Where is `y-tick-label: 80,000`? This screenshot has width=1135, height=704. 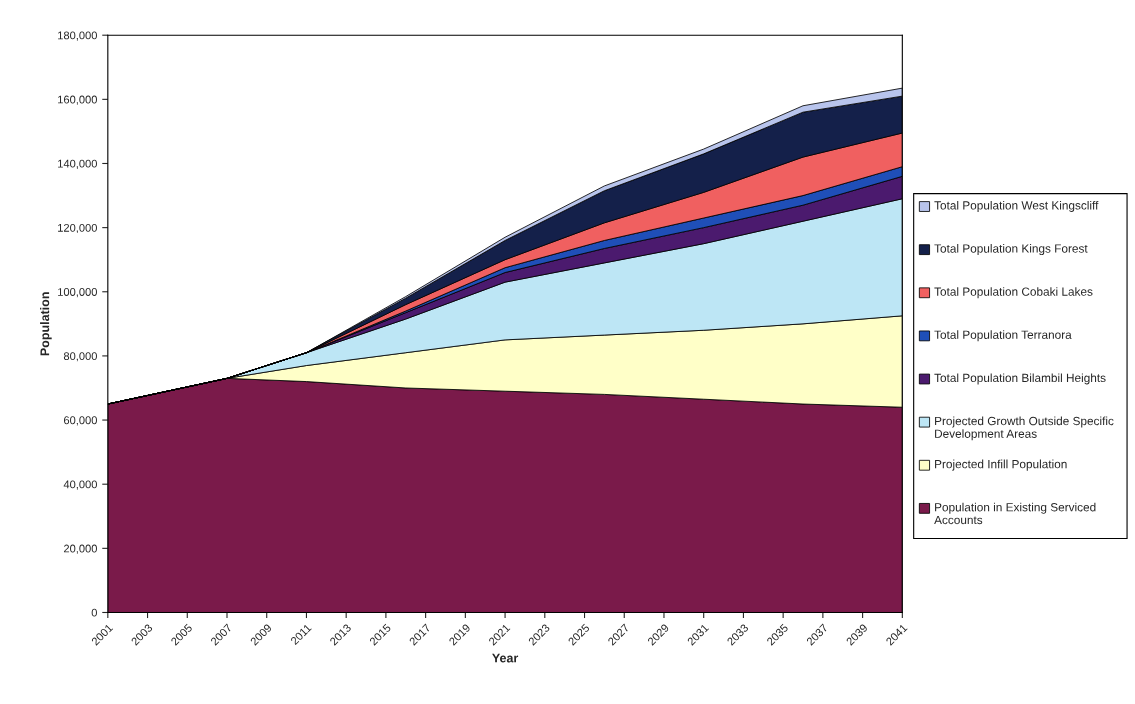 y-tick-label: 80,000 is located at coordinates (80, 357).